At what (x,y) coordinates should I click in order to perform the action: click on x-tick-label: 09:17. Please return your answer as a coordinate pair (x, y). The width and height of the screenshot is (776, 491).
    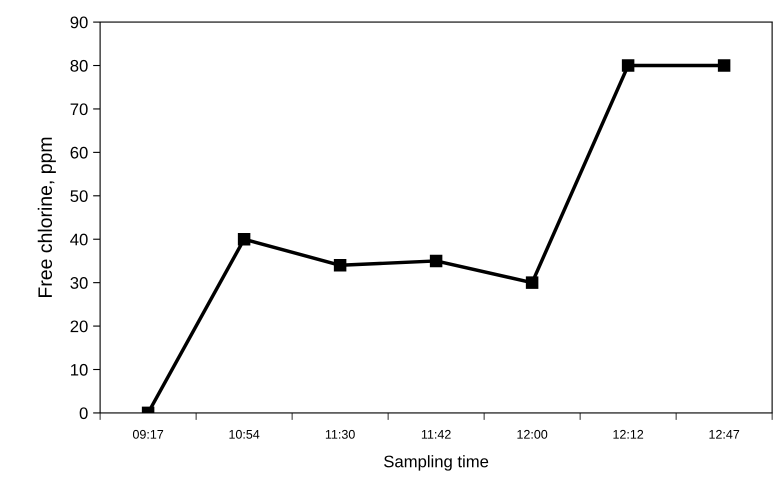
    Looking at the image, I should click on (148, 434).